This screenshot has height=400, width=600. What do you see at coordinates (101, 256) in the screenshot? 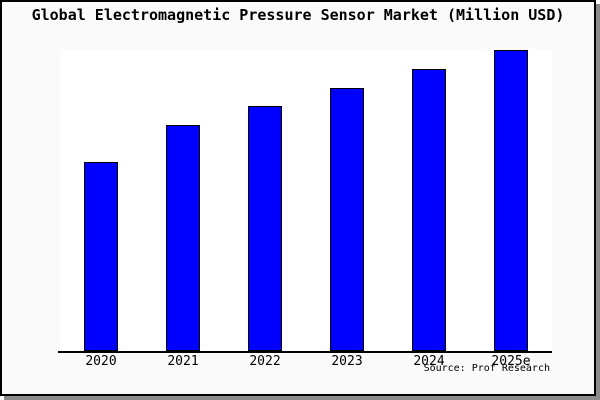
I see `bar-2020` at bounding box center [101, 256].